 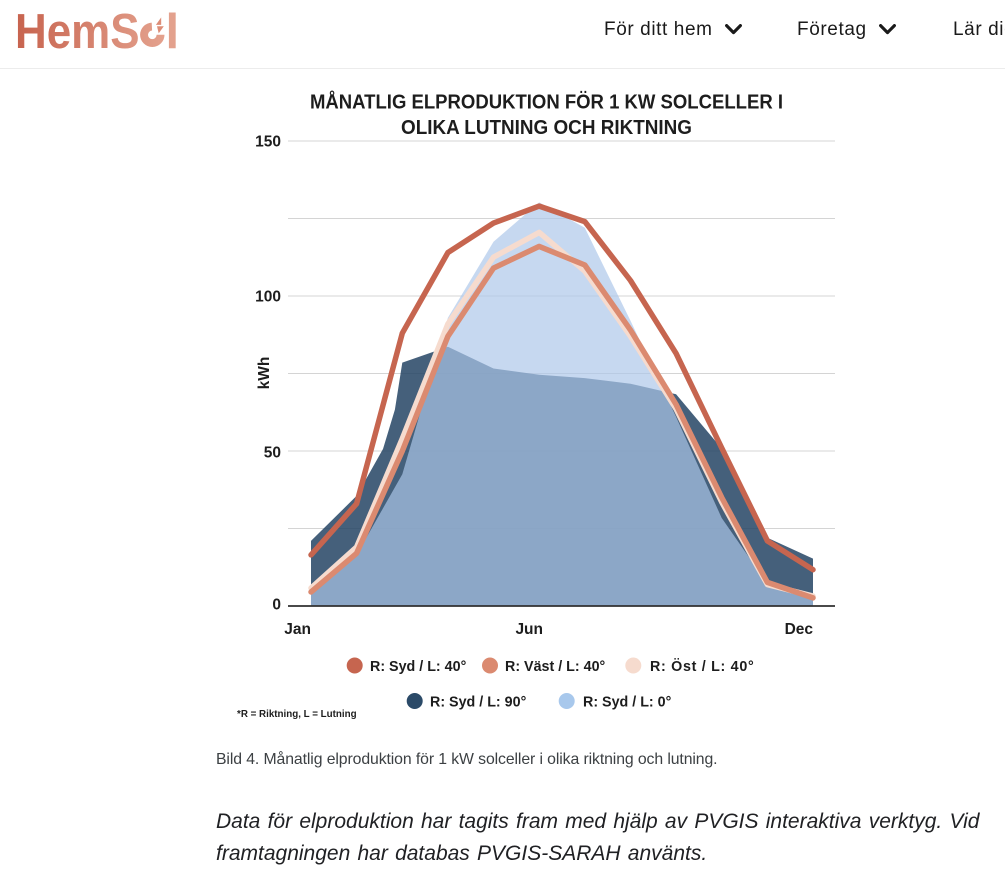 I want to click on svg-text: HemS, so click(x=77, y=32).